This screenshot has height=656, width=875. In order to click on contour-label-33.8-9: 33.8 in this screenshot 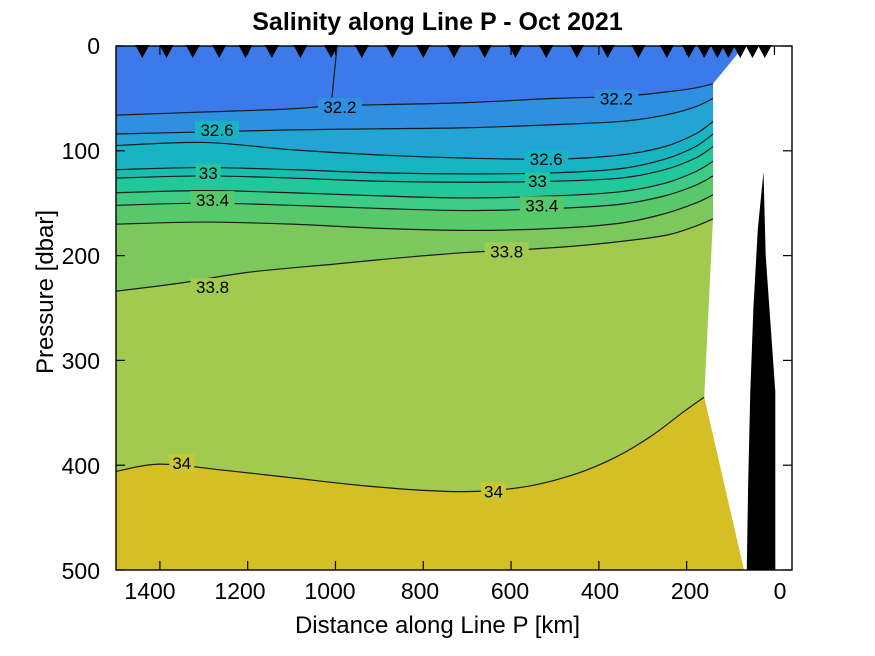, I will do `click(506, 251)`.